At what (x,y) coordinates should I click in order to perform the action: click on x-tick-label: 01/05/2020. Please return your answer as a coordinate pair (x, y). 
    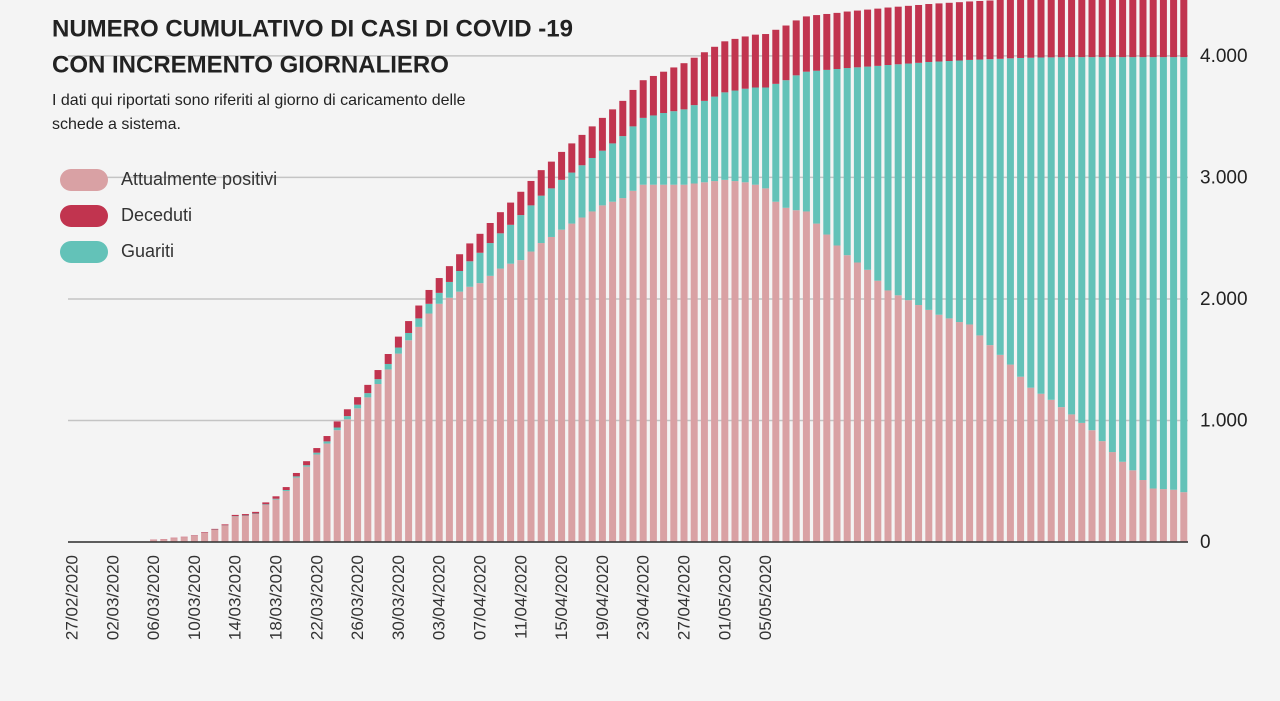
    Looking at the image, I should click on (724, 597).